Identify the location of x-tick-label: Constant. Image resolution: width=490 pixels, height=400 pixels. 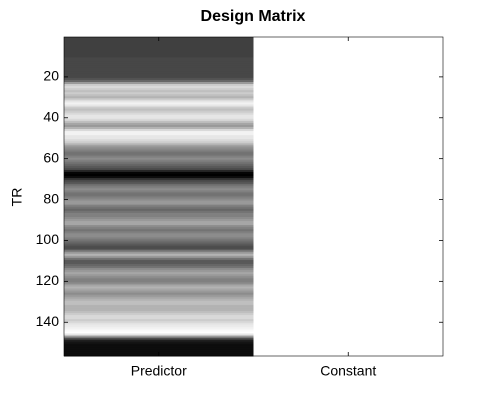
(348, 371).